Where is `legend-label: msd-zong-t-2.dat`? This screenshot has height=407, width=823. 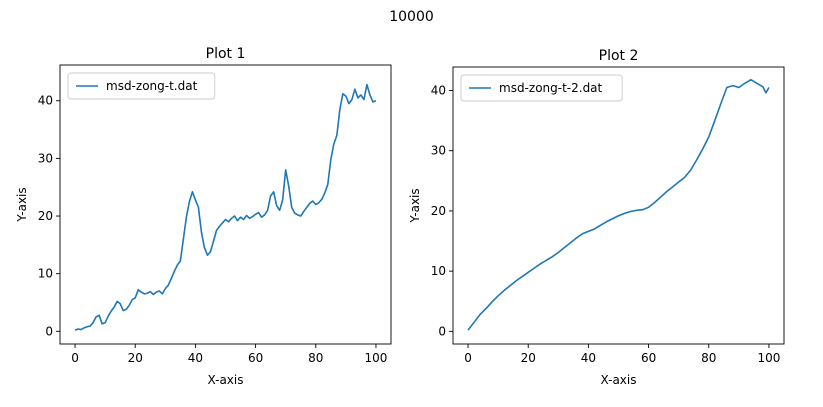 legend-label: msd-zong-t-2.dat is located at coordinates (551, 88).